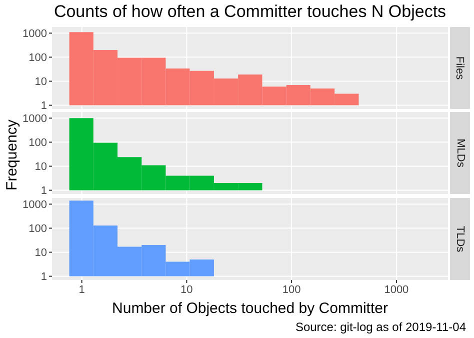 The width and height of the screenshot is (474, 338). What do you see at coordinates (250, 12) in the screenshot?
I see `chart-title: Counts of how often a Committer touches N Objects` at bounding box center [250, 12].